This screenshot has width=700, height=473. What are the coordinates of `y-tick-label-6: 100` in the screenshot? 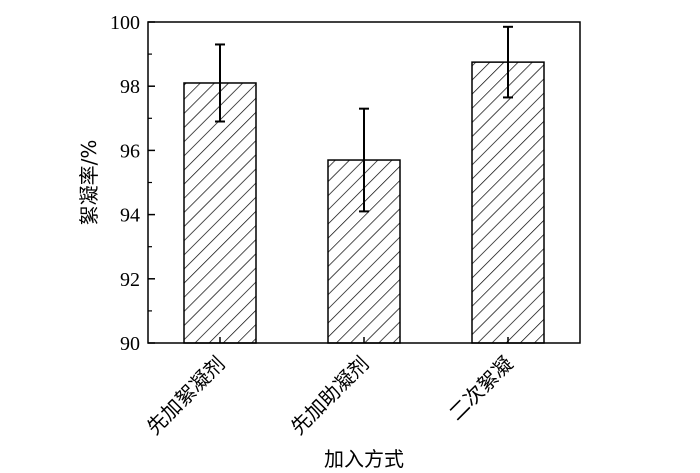 It's located at (125, 23).